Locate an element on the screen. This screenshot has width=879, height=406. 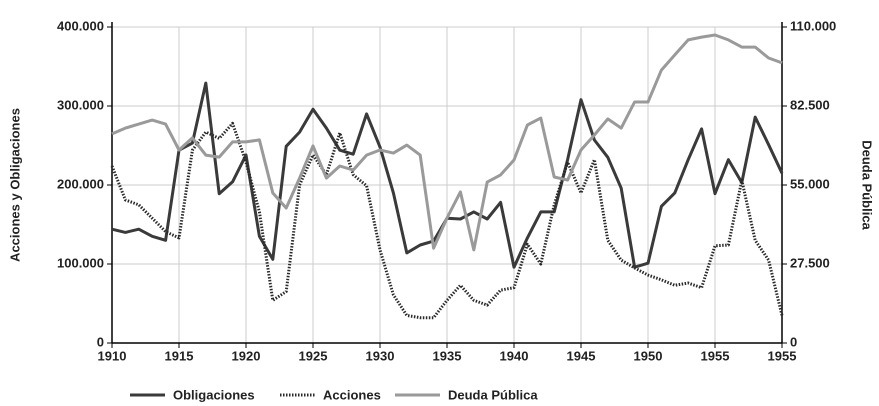
x-tick-label: 1945 is located at coordinates (581, 355).